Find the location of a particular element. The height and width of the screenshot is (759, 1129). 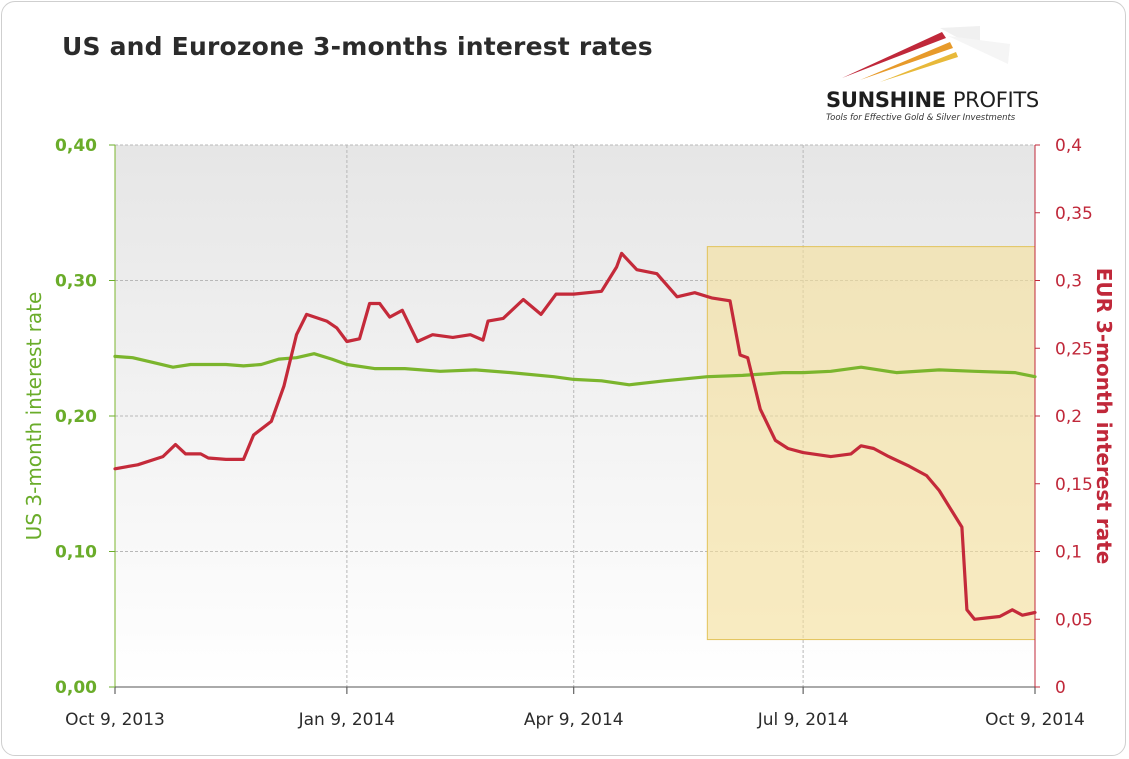

y-left-tick-label: 0,20 is located at coordinates (76, 417).